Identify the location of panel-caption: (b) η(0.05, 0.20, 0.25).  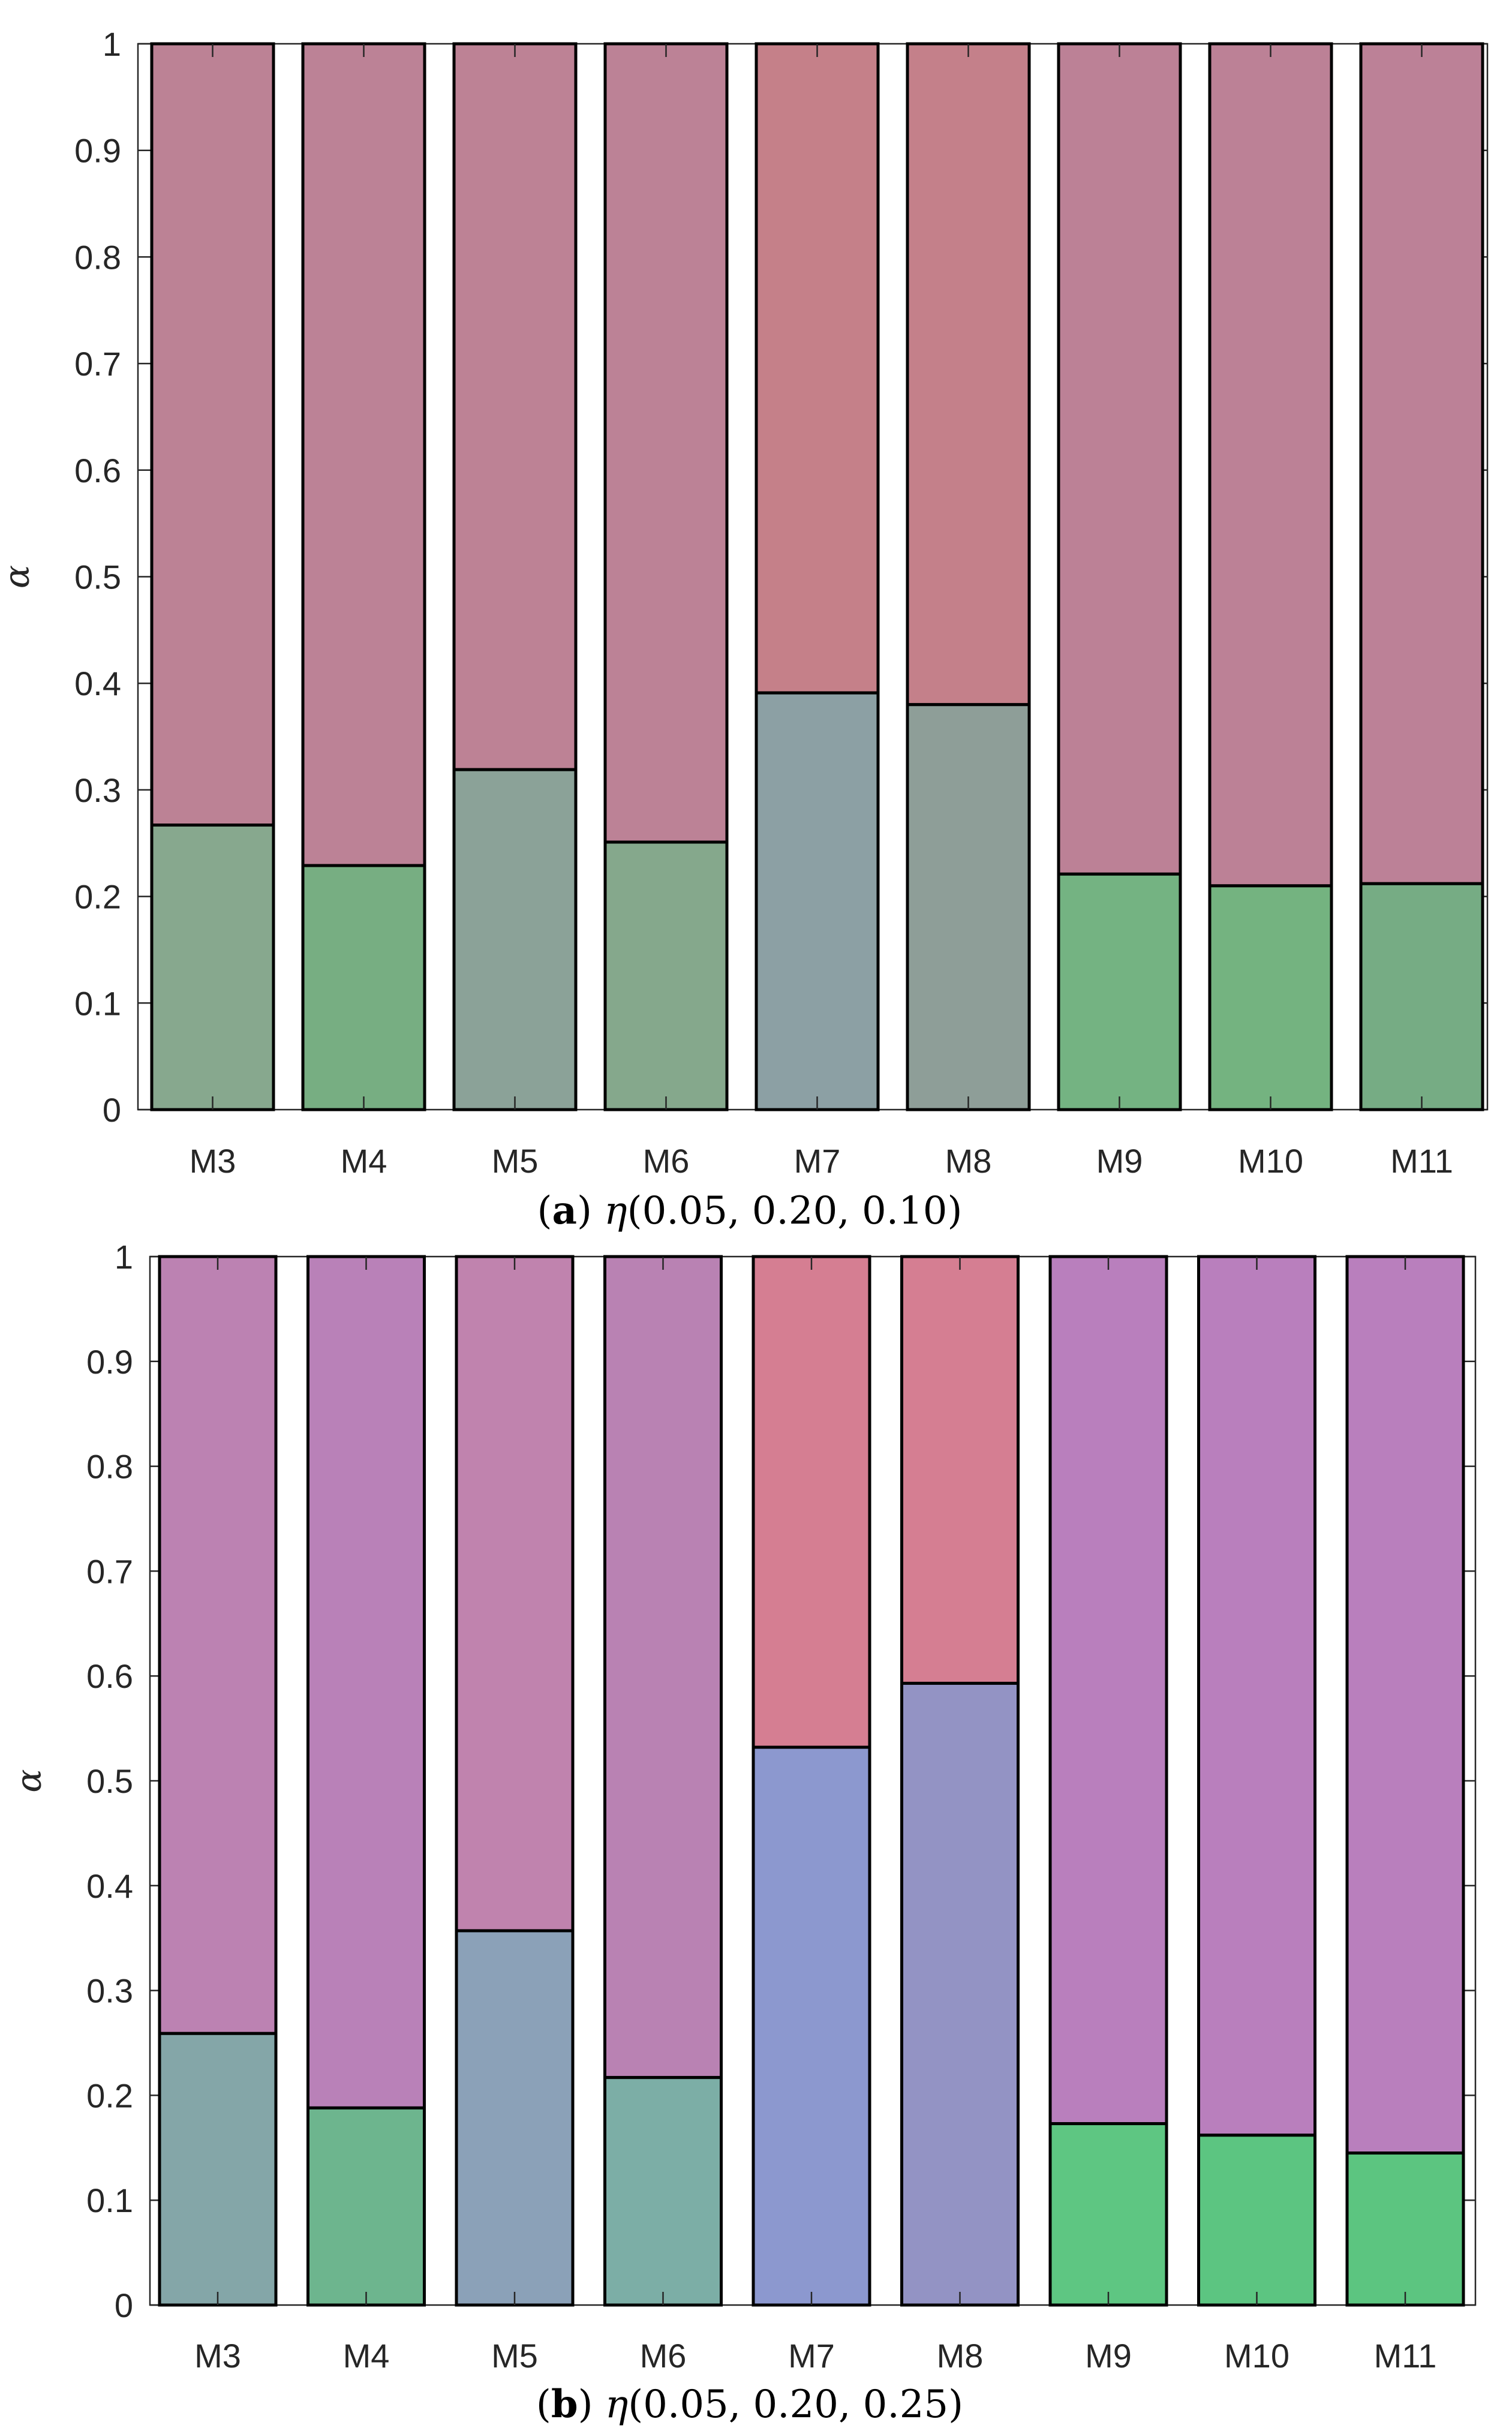
(749, 2404).